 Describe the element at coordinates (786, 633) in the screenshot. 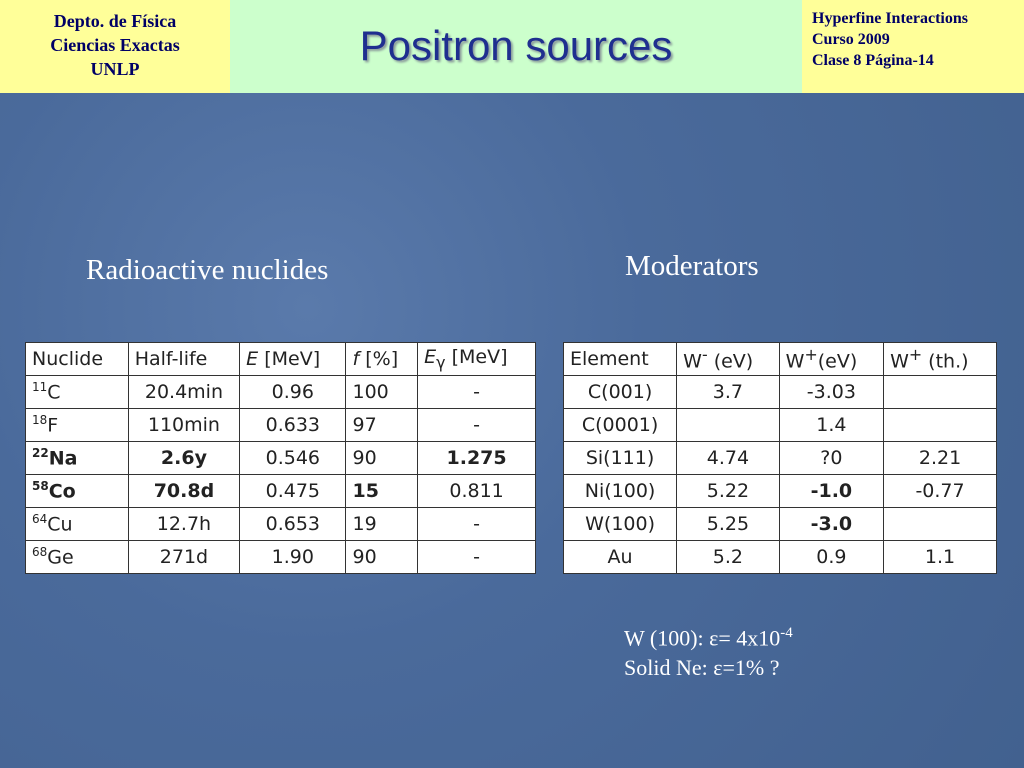

I see `superscript: -4` at that location.